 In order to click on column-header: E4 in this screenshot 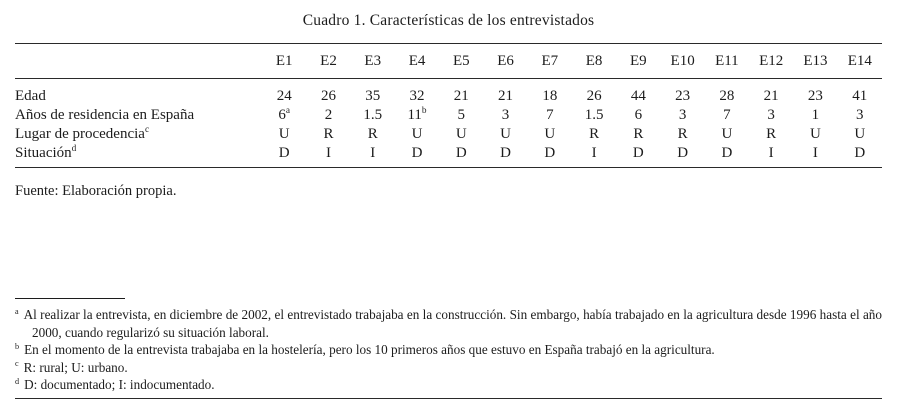, I will do `click(417, 61)`.